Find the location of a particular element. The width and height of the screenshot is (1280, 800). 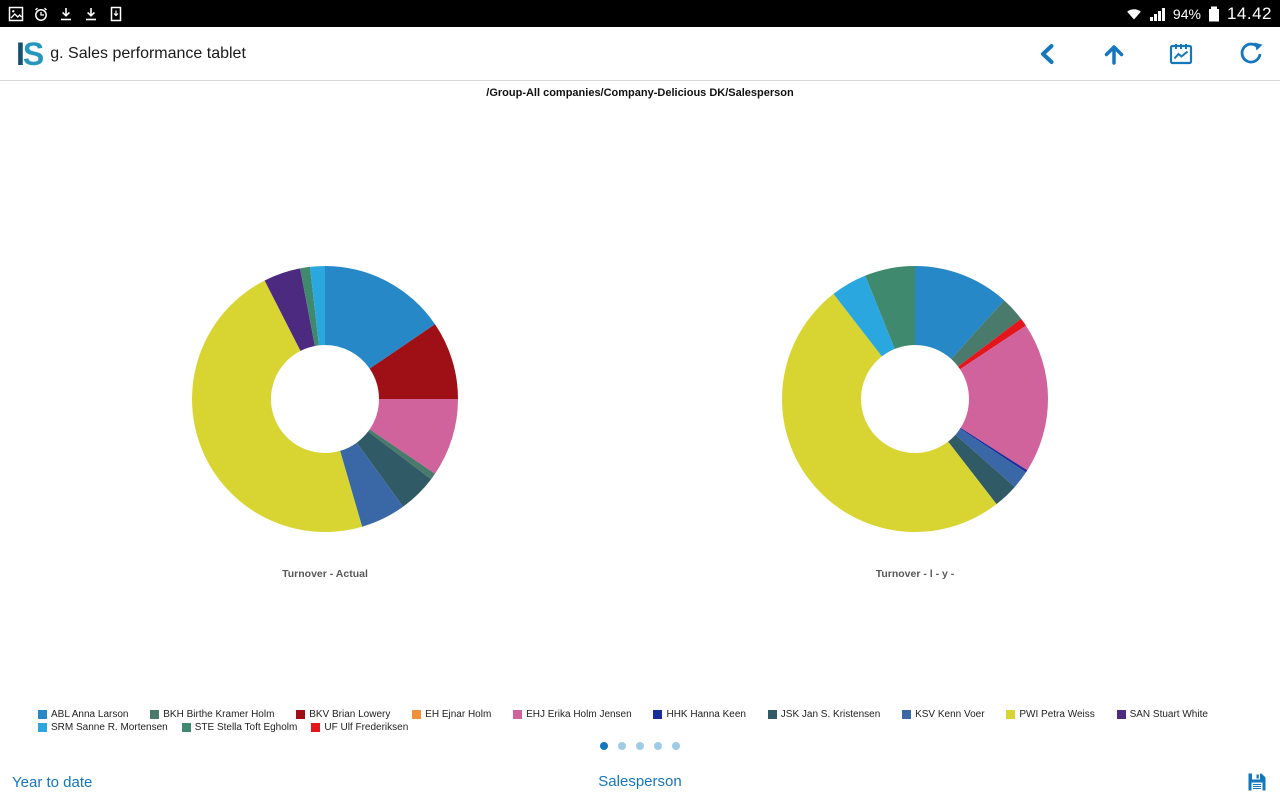

download-icon is located at coordinates (66, 13).